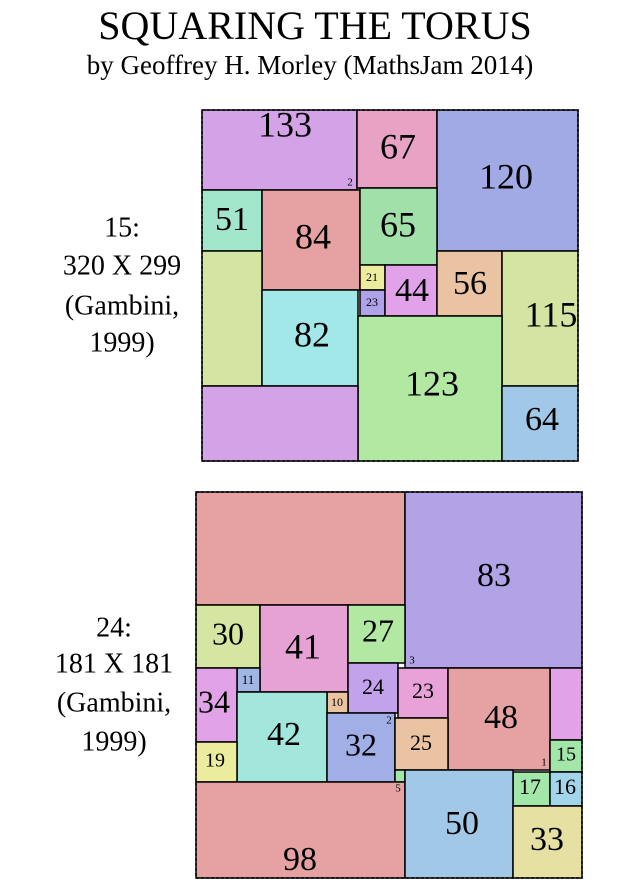 This screenshot has width=630, height=889. What do you see at coordinates (372, 277) in the screenshot?
I see `square-label: 21` at bounding box center [372, 277].